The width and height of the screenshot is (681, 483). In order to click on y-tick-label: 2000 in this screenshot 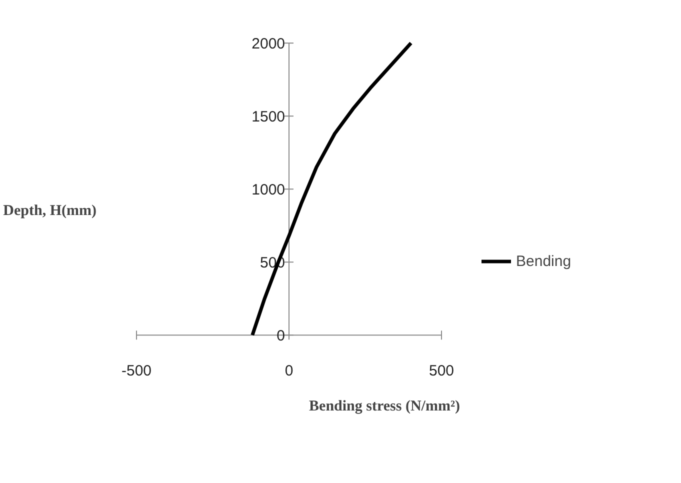, I will do `click(269, 44)`.